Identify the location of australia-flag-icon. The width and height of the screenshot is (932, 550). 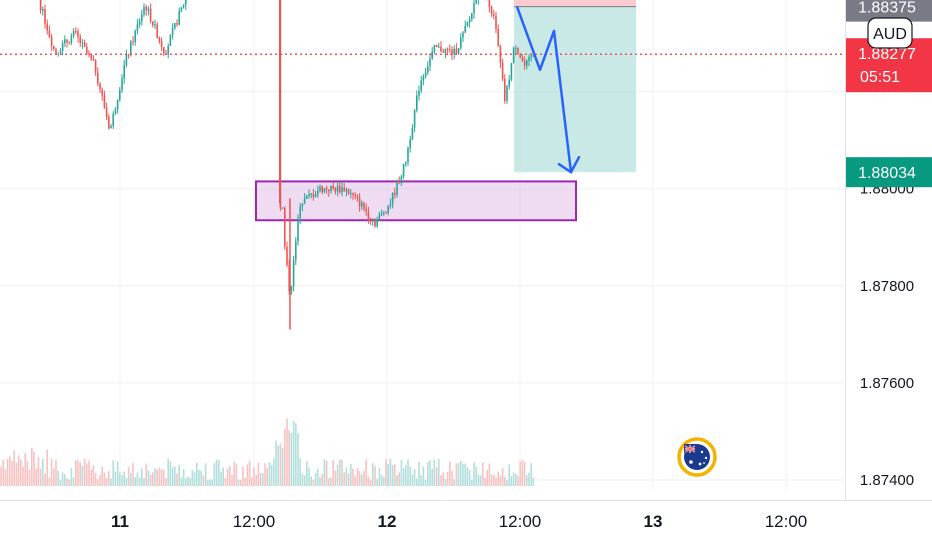
(697, 457).